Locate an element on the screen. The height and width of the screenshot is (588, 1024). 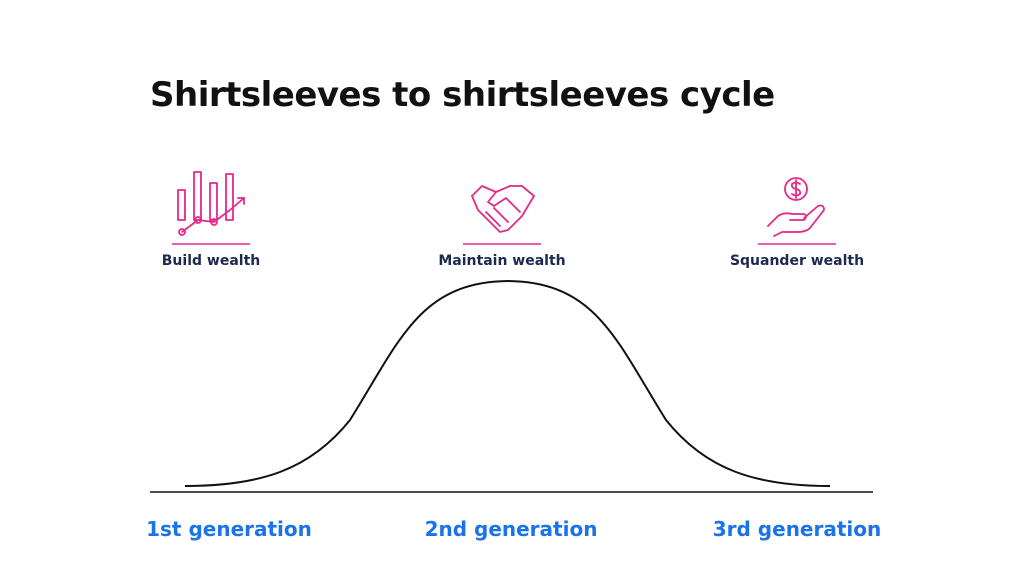
stage-label: Maintain wealth is located at coordinates (501, 261).